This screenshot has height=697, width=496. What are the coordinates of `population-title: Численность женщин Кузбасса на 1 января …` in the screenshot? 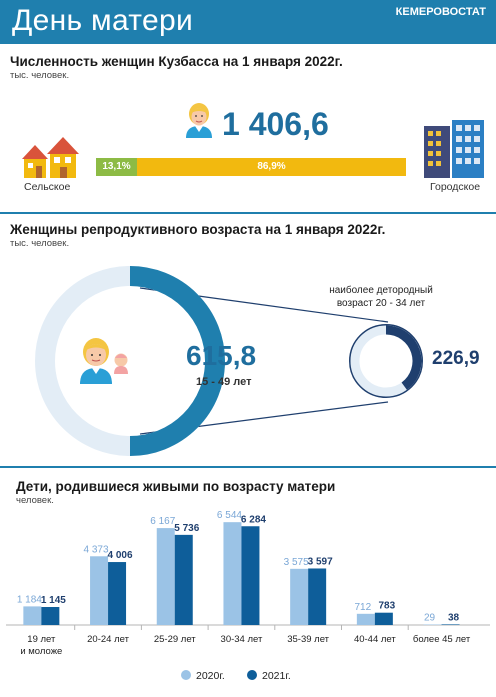 It's located at (176, 61).